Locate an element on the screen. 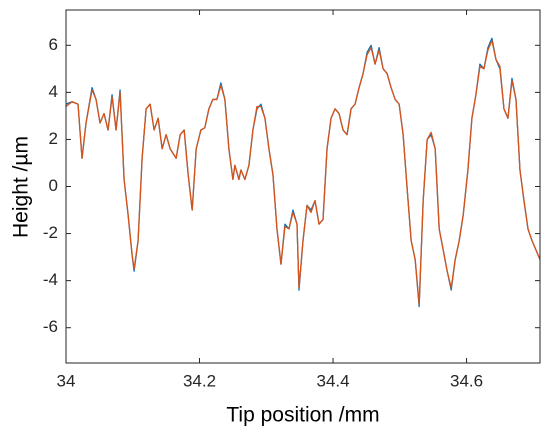  y-tick-label: 0 is located at coordinates (53, 185).